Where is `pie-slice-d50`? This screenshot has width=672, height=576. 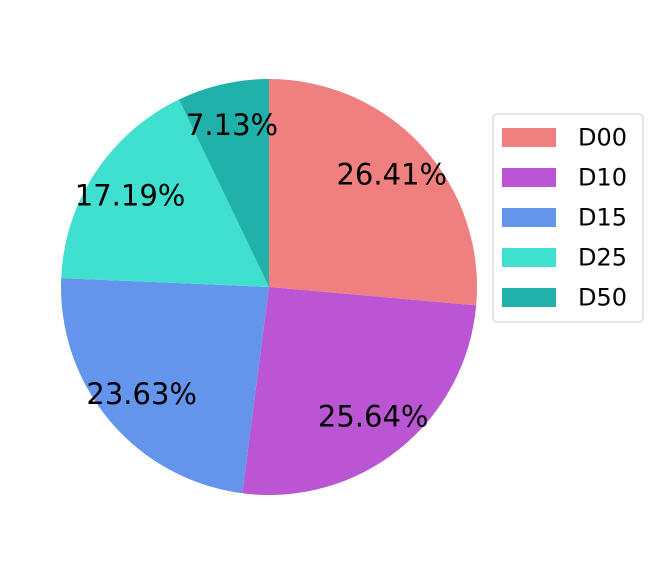 pie-slice-d50 is located at coordinates (223, 183).